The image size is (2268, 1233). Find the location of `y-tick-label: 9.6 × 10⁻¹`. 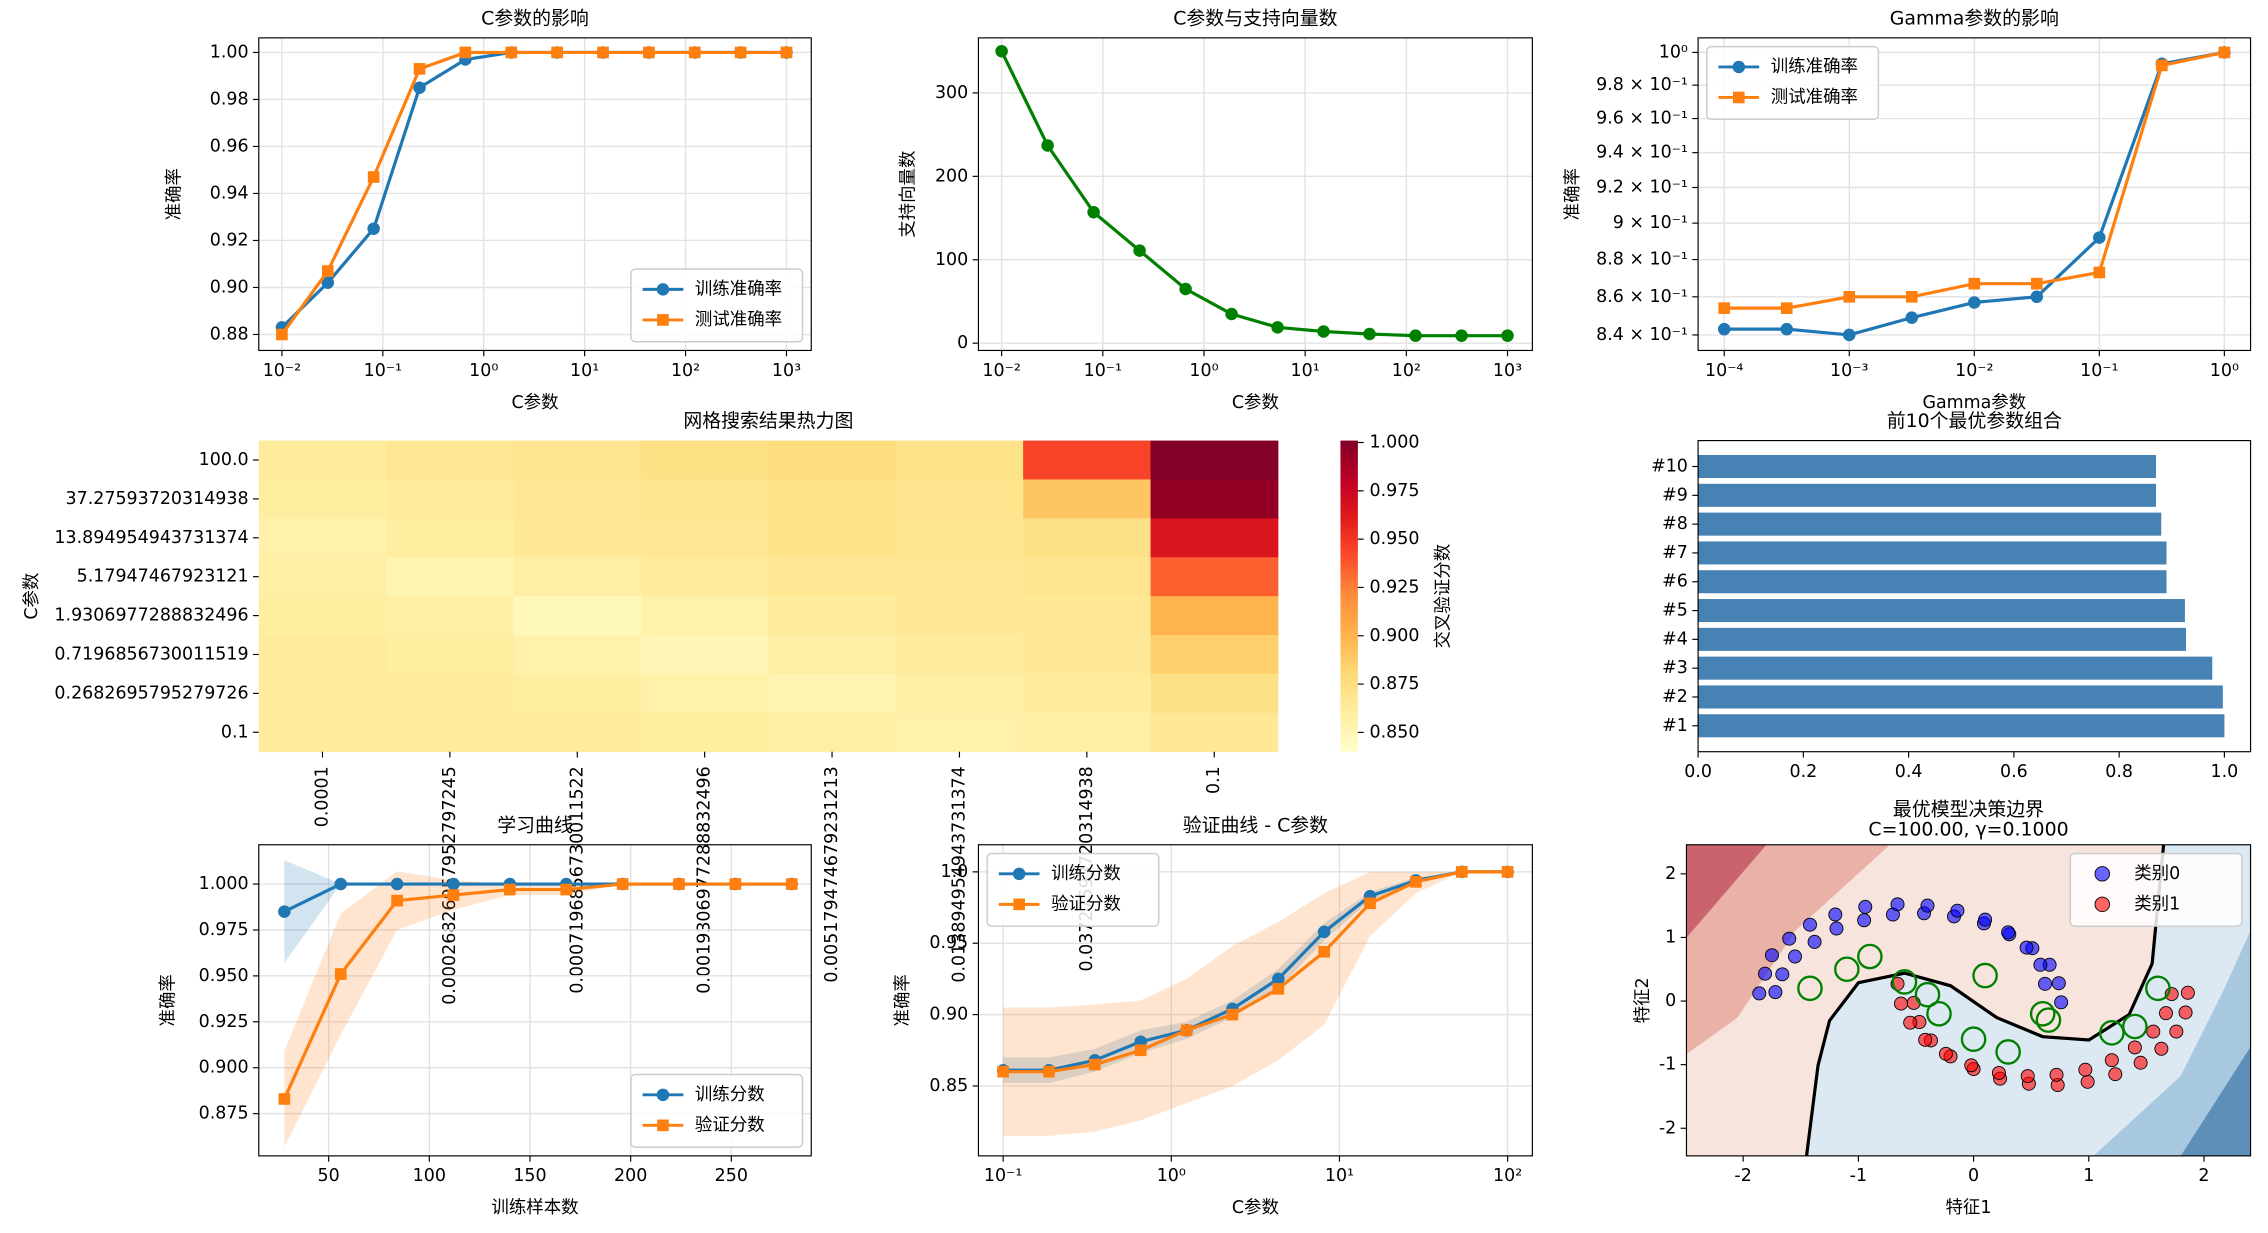

y-tick-label: 9.6 × 10⁻¹ is located at coordinates (1642, 119).